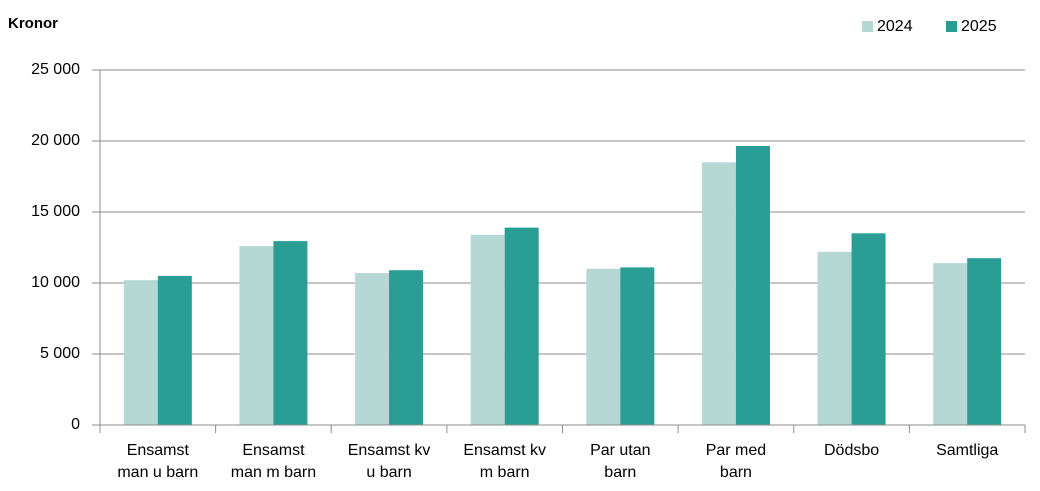 This screenshot has width=1040, height=491. I want to click on x-tick-label: Samtliga, so click(967, 450).